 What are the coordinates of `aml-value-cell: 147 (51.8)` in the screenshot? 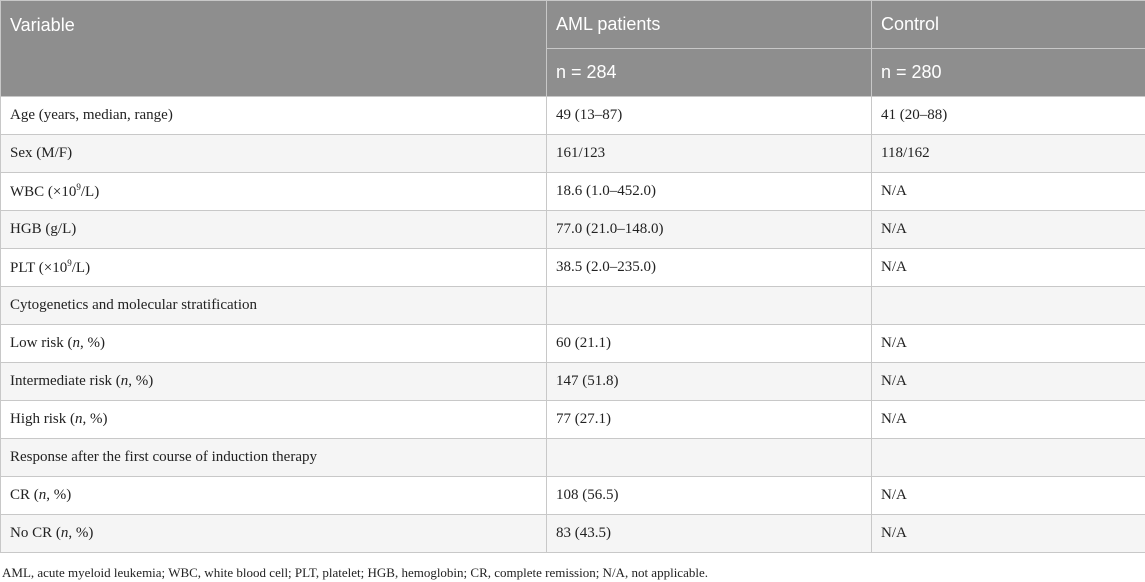 It's located at (709, 381).